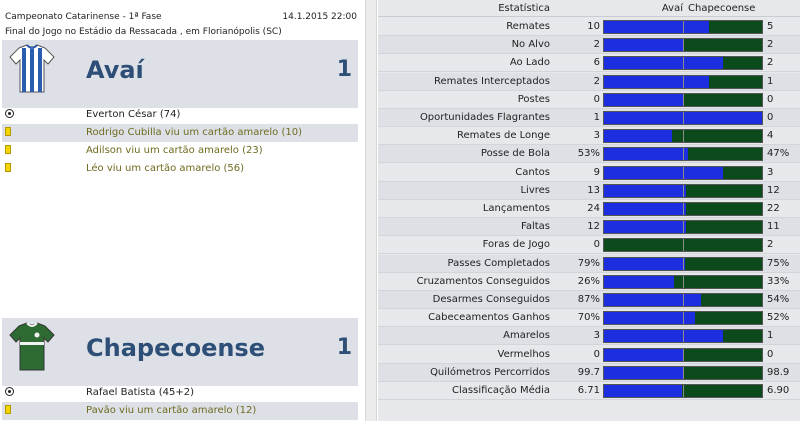 The width and height of the screenshot is (800, 421). I want to click on stat-label: Lançamentos, so click(516, 208).